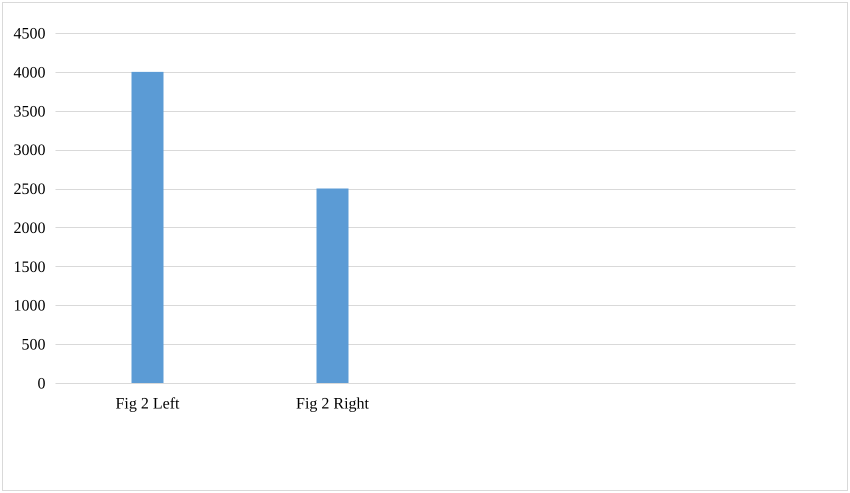 This screenshot has height=493, width=850. Describe the element at coordinates (30, 228) in the screenshot. I see `y-tick-label: 2000` at that location.